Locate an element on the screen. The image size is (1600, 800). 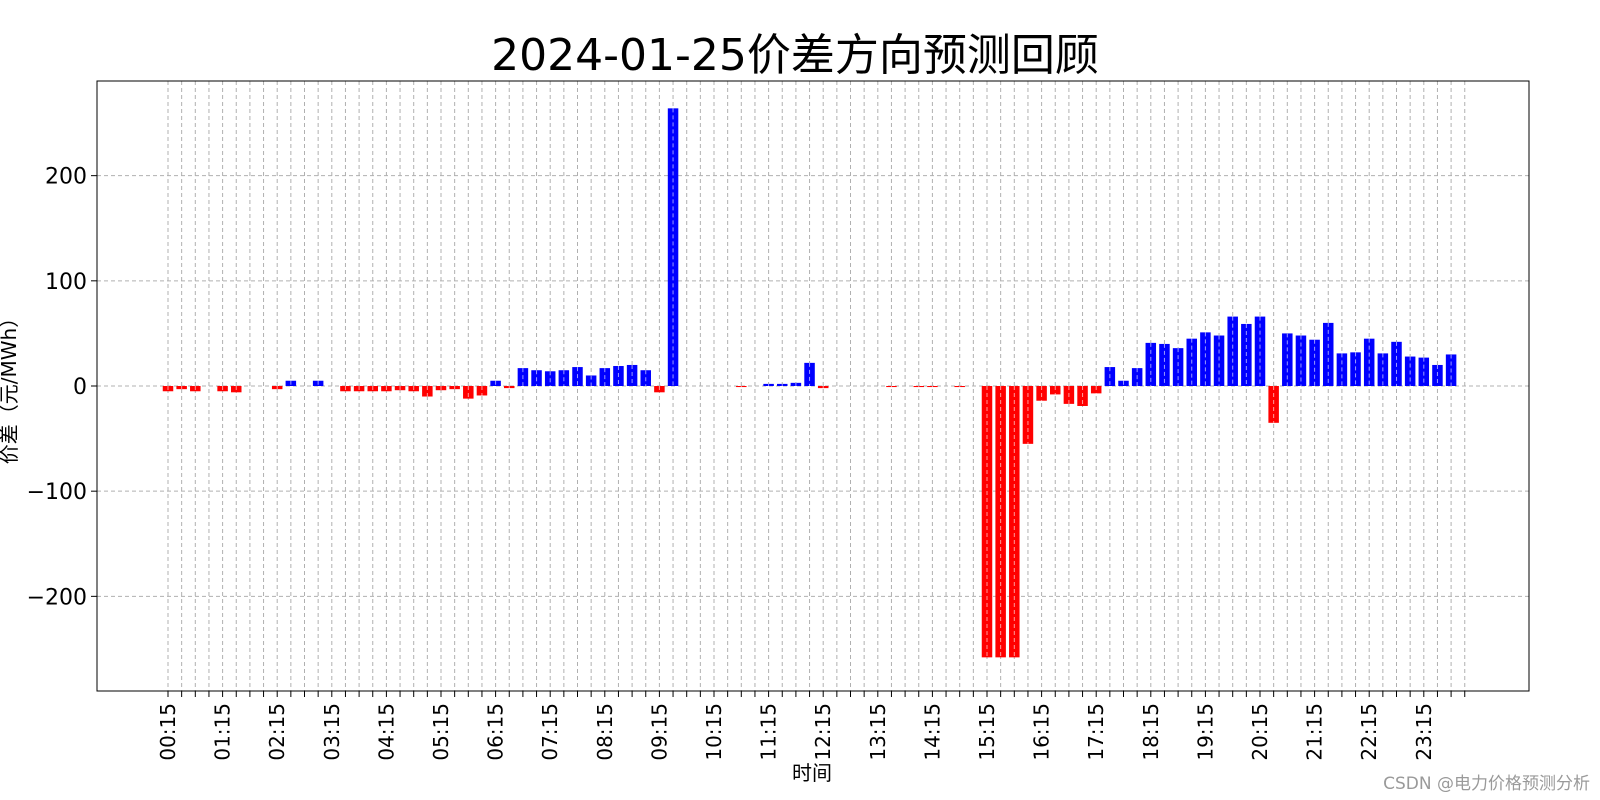
x-tick-label: 01:15 is located at coordinates (223, 732).